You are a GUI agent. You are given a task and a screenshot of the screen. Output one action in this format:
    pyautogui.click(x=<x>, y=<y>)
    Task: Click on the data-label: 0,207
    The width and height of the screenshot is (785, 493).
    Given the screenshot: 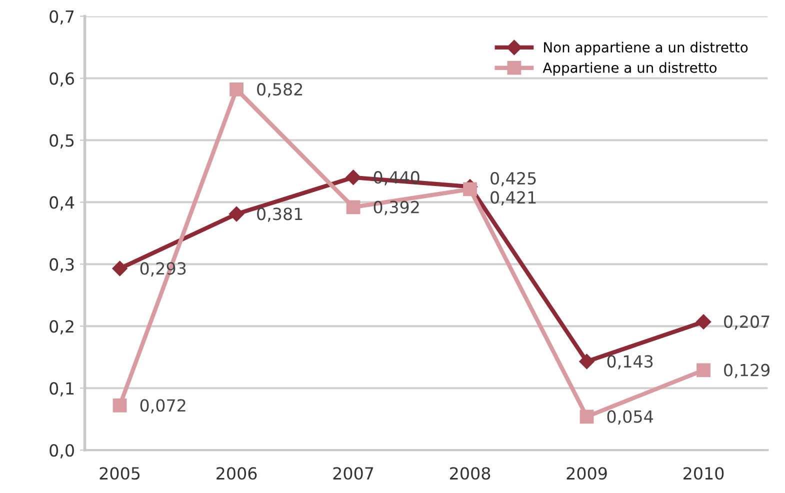 What is the action you would take?
    pyautogui.click(x=747, y=322)
    